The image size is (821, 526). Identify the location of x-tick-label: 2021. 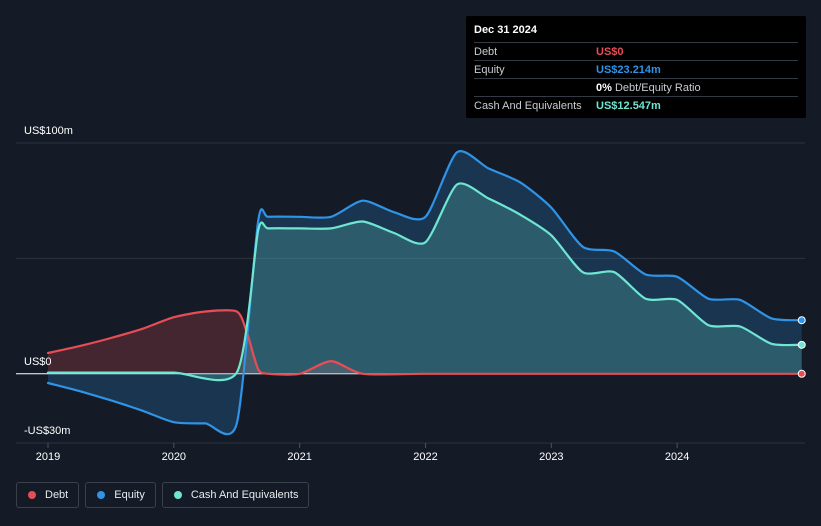
(299, 457).